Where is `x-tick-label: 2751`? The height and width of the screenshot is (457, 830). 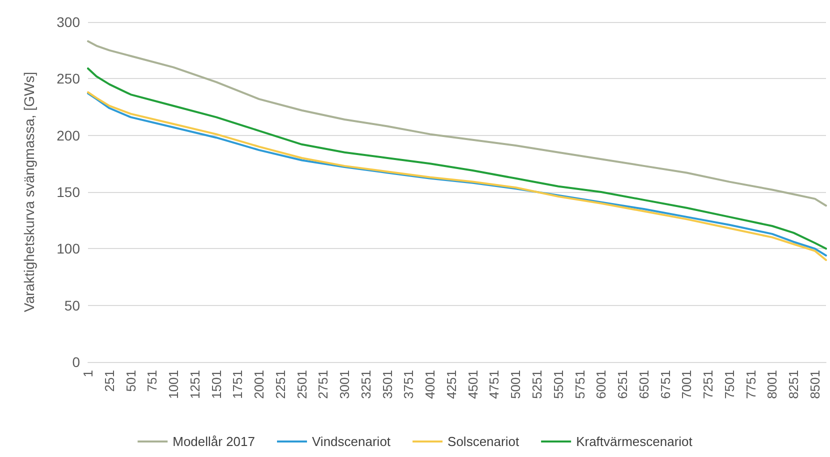
x-tick-label: 2751 is located at coordinates (323, 384).